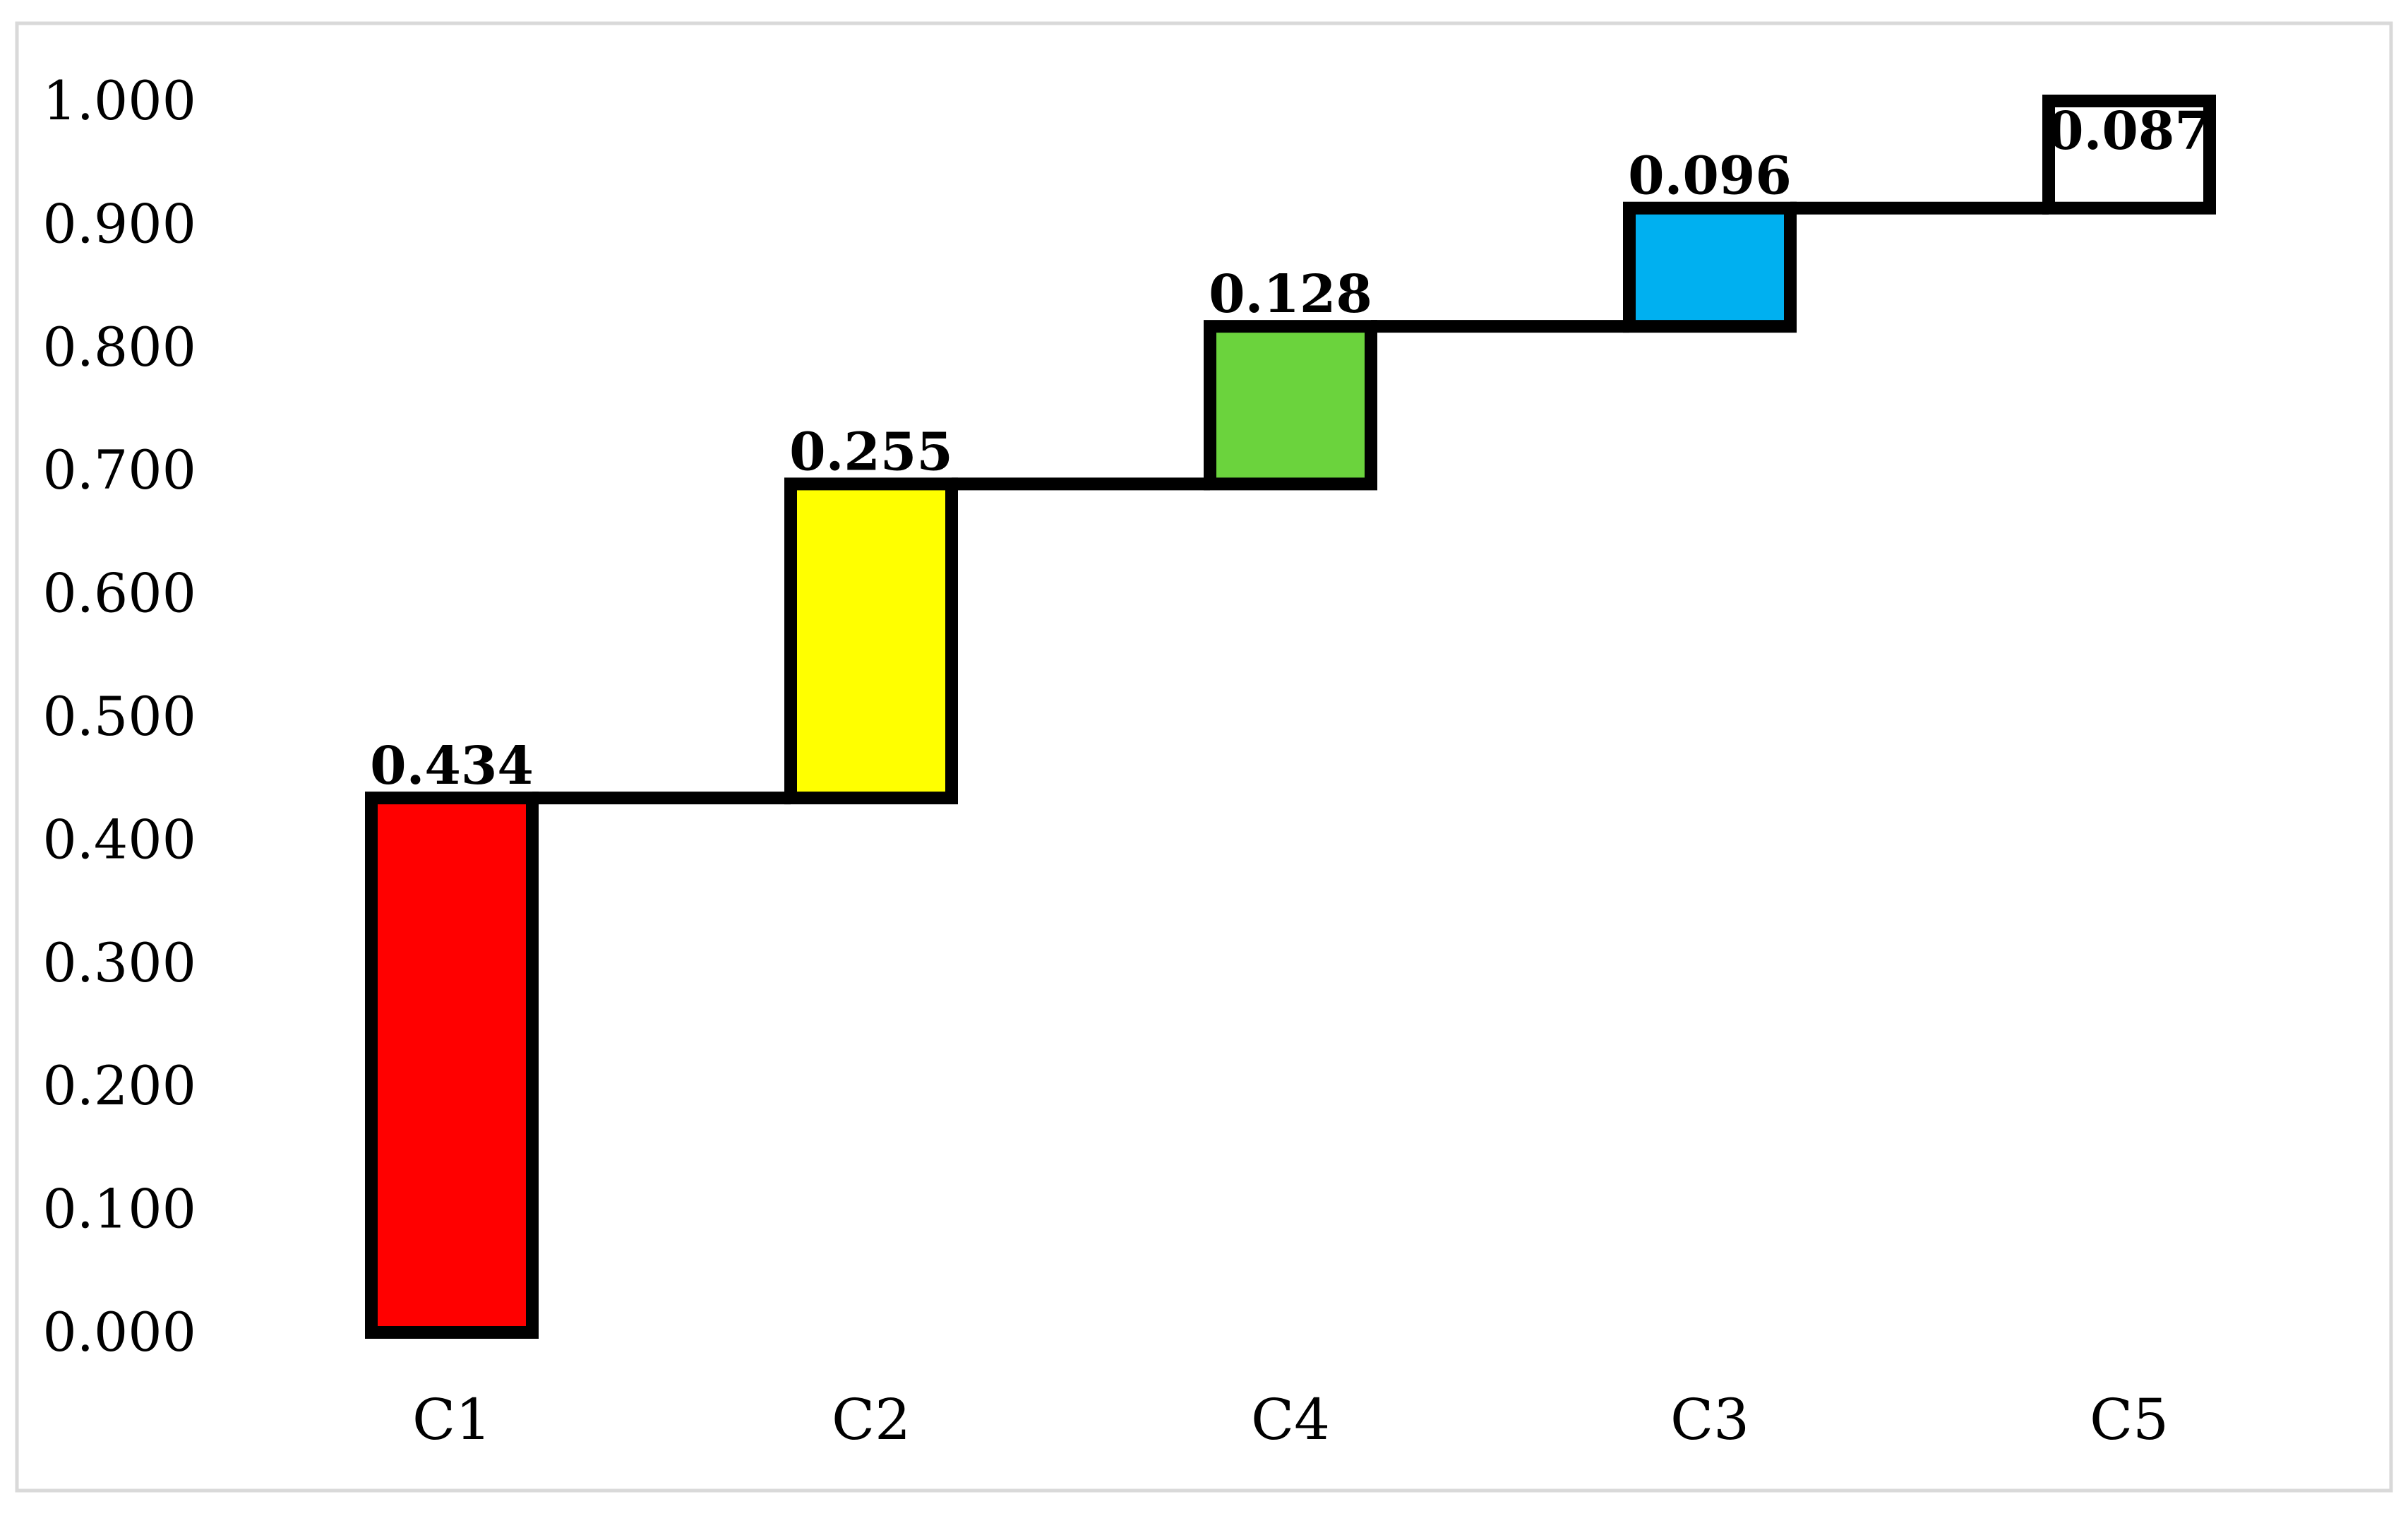  I want to click on y-tick-label: 0.400, so click(119, 839).